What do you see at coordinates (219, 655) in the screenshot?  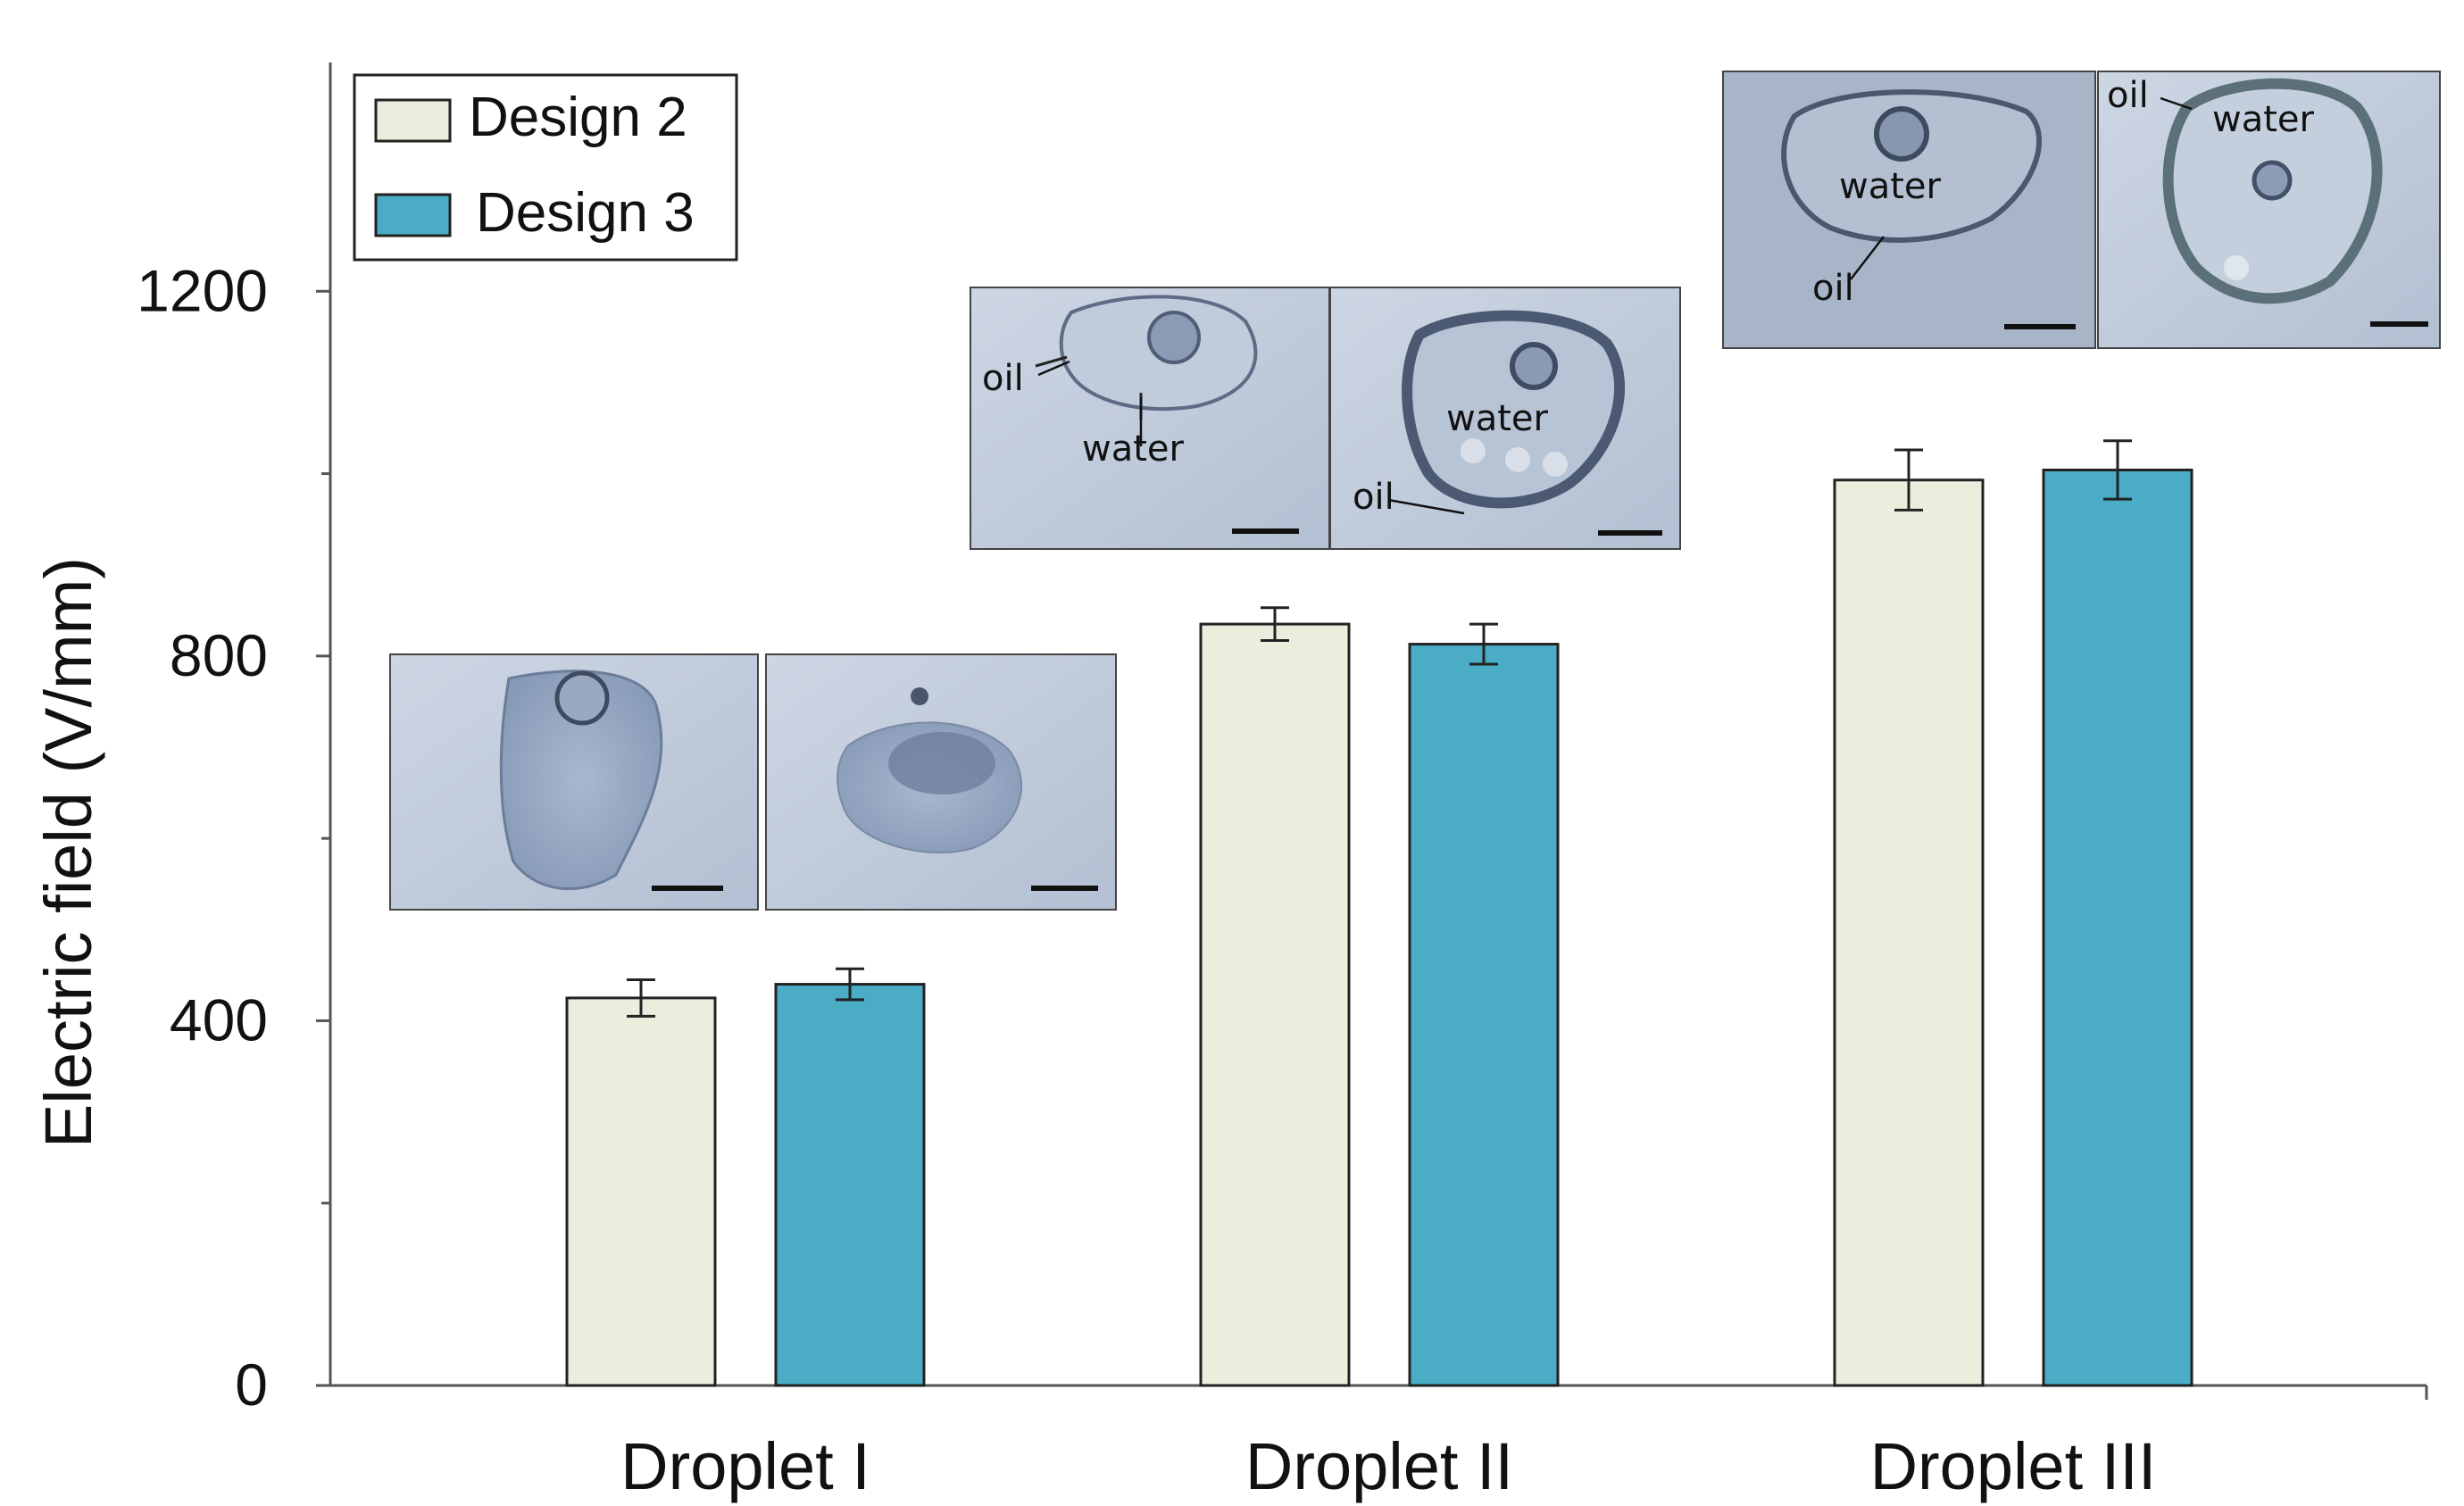 I see `y-tick-label-800: 800` at bounding box center [219, 655].